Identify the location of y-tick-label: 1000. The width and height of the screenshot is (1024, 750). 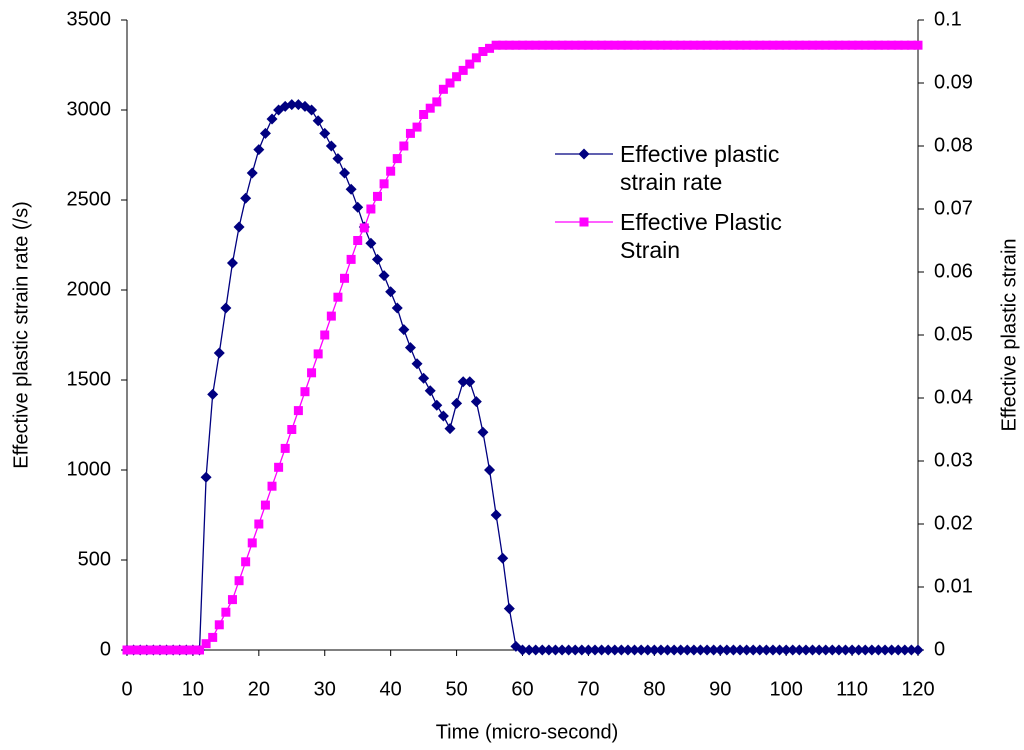
(89, 469).